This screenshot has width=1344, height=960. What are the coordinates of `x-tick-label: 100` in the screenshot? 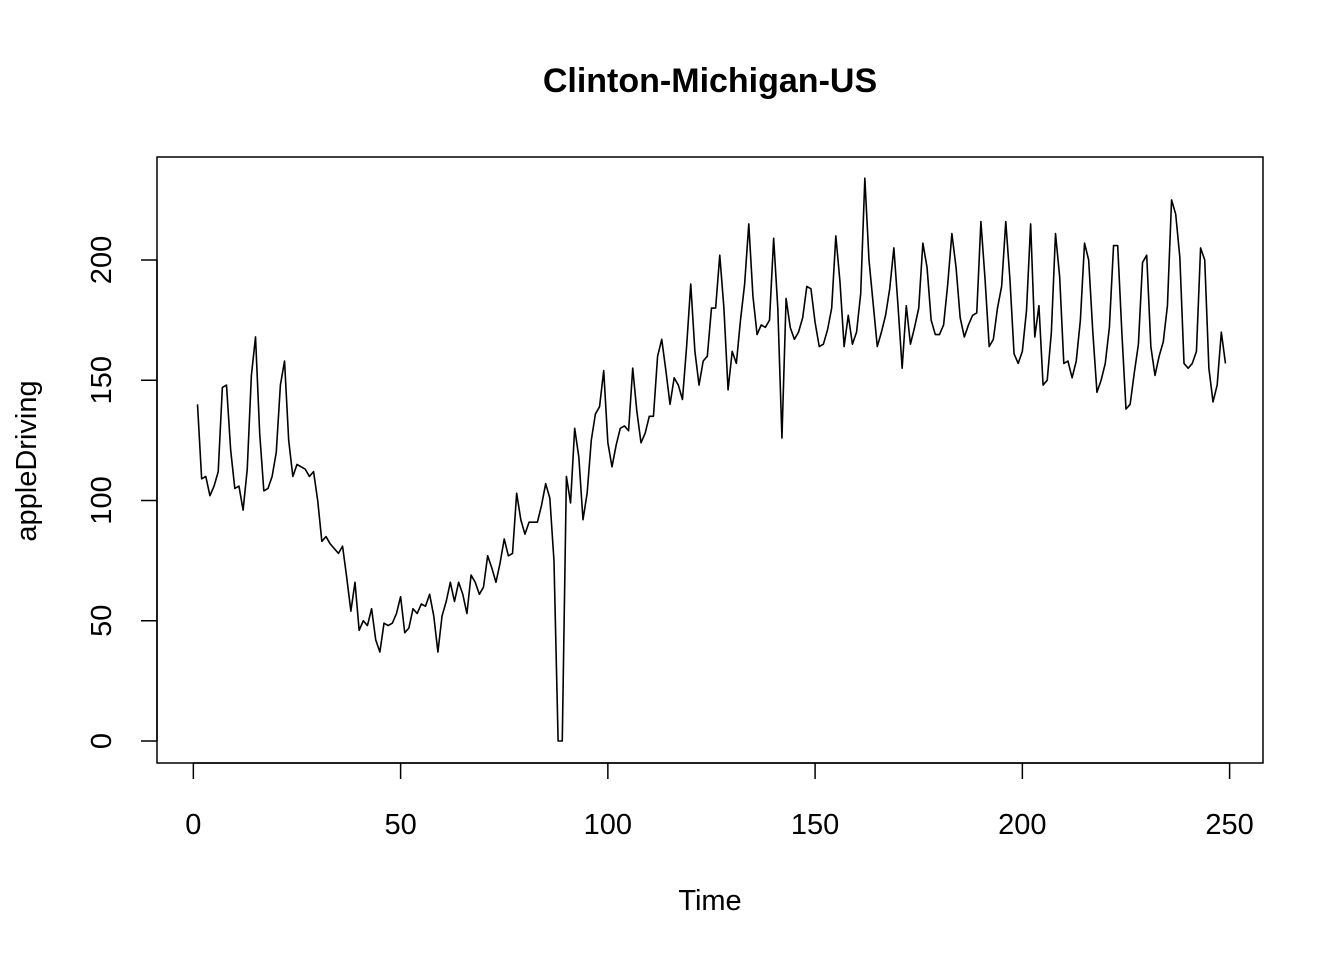 It's located at (608, 825).